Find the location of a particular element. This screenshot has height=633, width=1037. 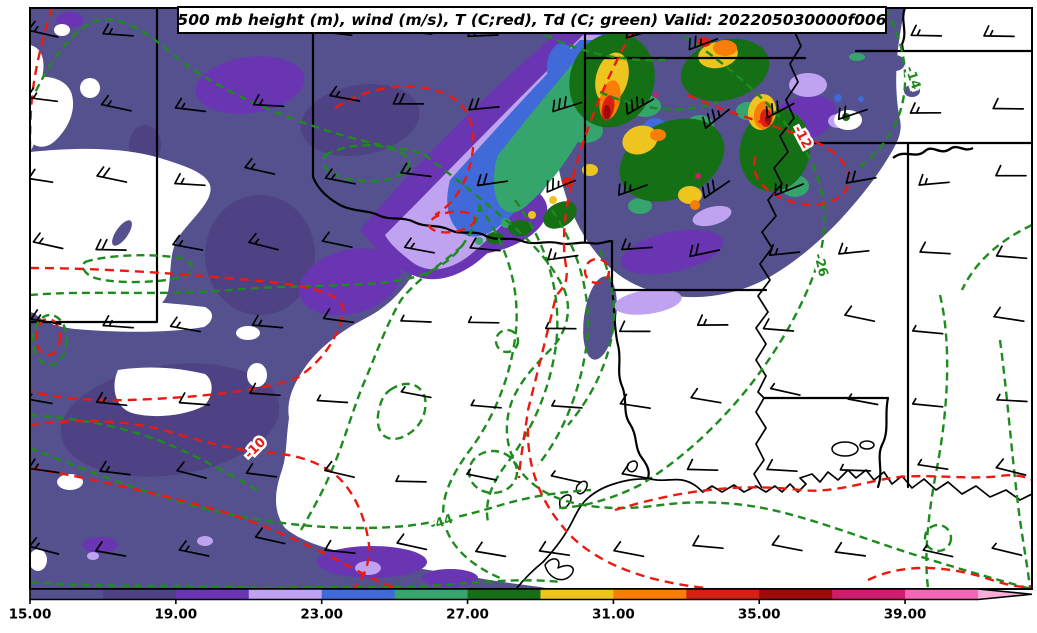

border-red-river is located at coordinates (462, 210).